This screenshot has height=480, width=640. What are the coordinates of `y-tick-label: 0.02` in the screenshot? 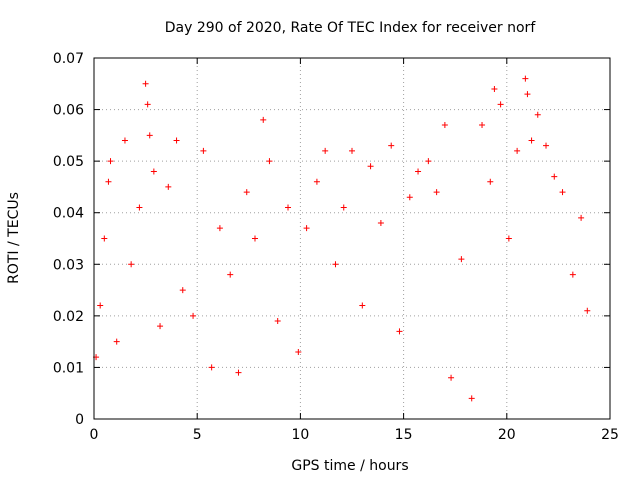 It's located at (68, 317).